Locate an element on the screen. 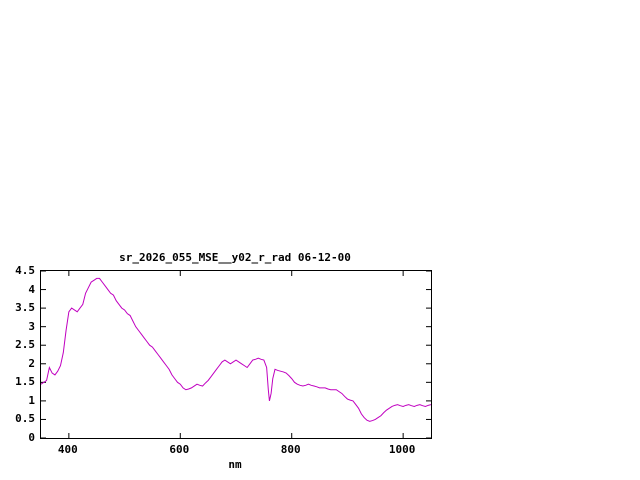 The width and height of the screenshot is (640, 480). chart-title: sr_2026_055_MSE__y02_r_rad 06-12-00 is located at coordinates (235, 257).